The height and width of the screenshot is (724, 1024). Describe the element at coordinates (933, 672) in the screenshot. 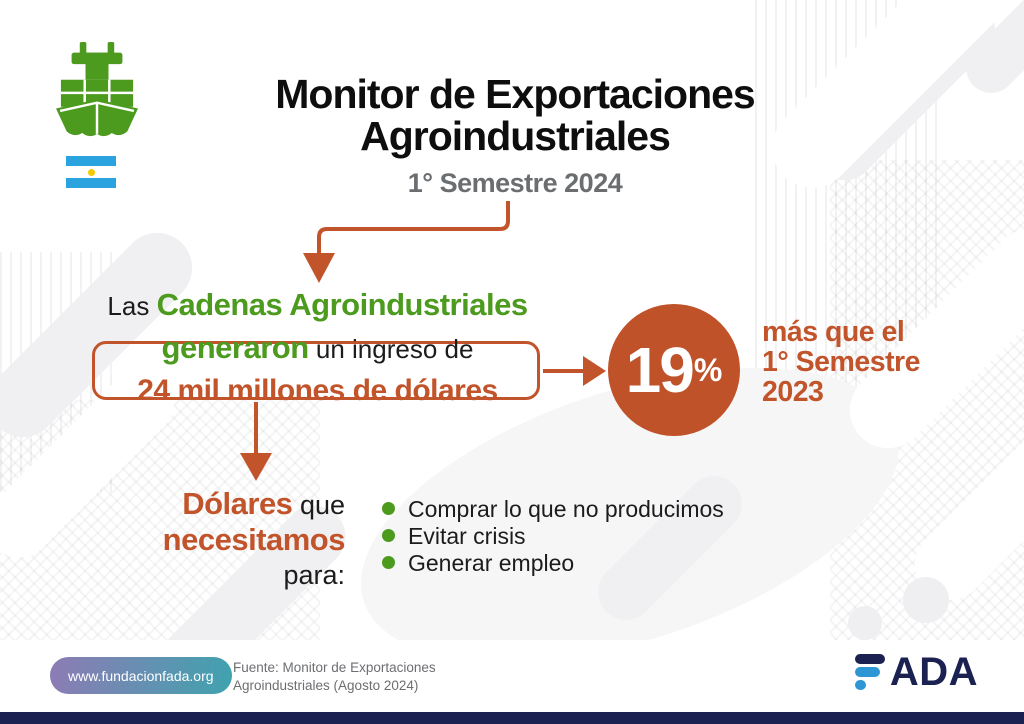

I see `fada-logotype: ADA` at that location.